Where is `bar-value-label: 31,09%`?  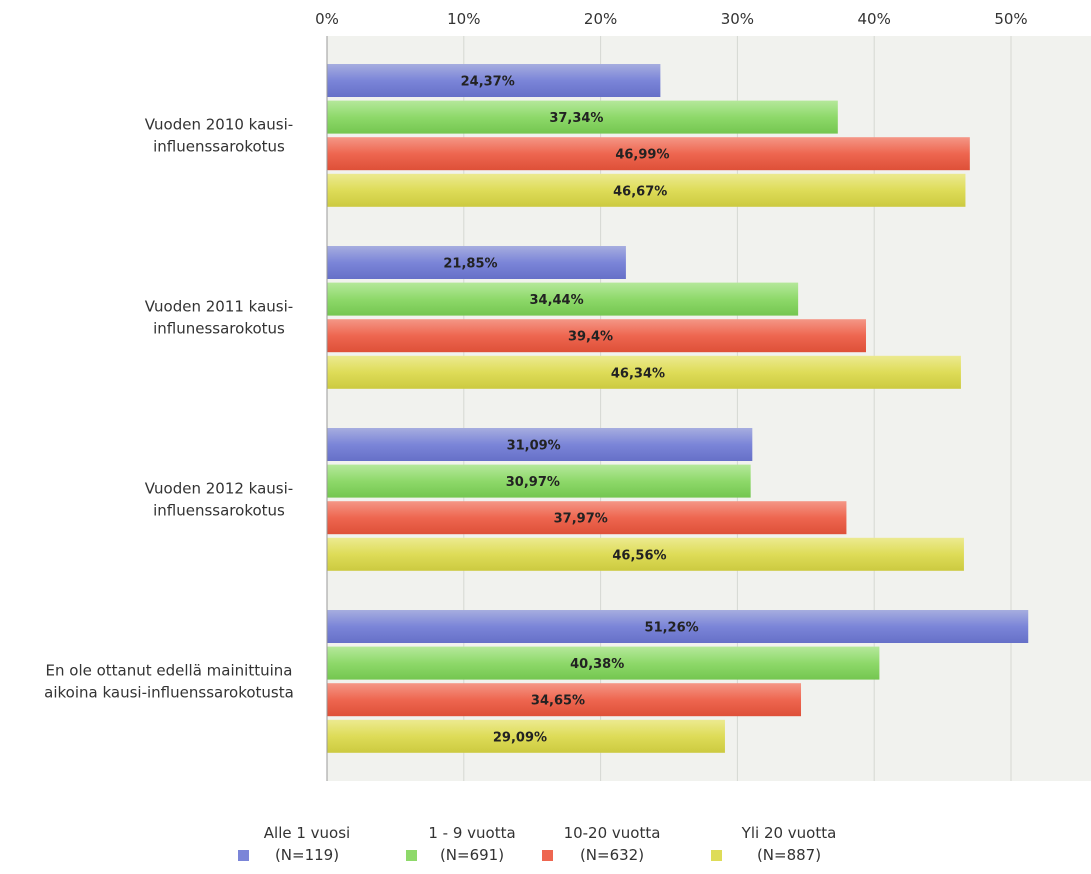 bar-value-label: 31,09% is located at coordinates (534, 446).